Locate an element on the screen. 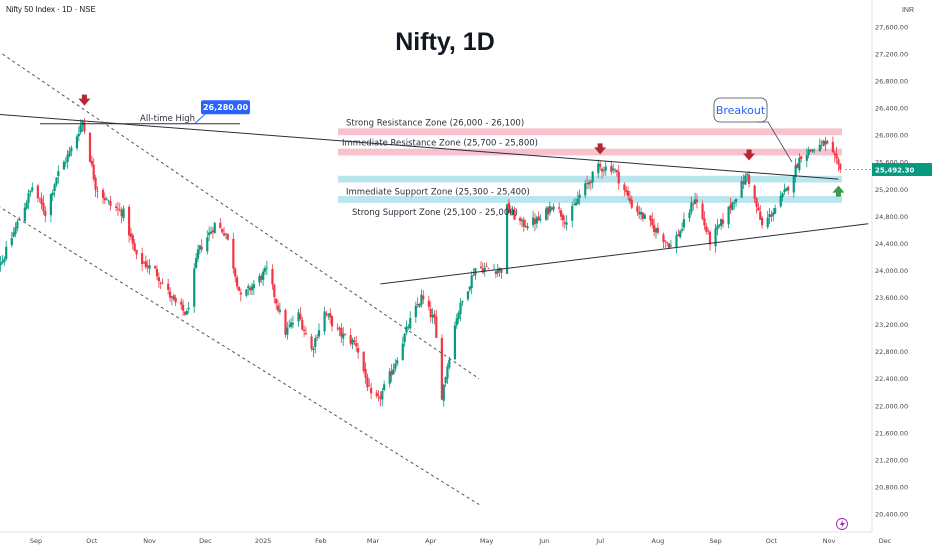  time-tick-label: May is located at coordinates (487, 541).